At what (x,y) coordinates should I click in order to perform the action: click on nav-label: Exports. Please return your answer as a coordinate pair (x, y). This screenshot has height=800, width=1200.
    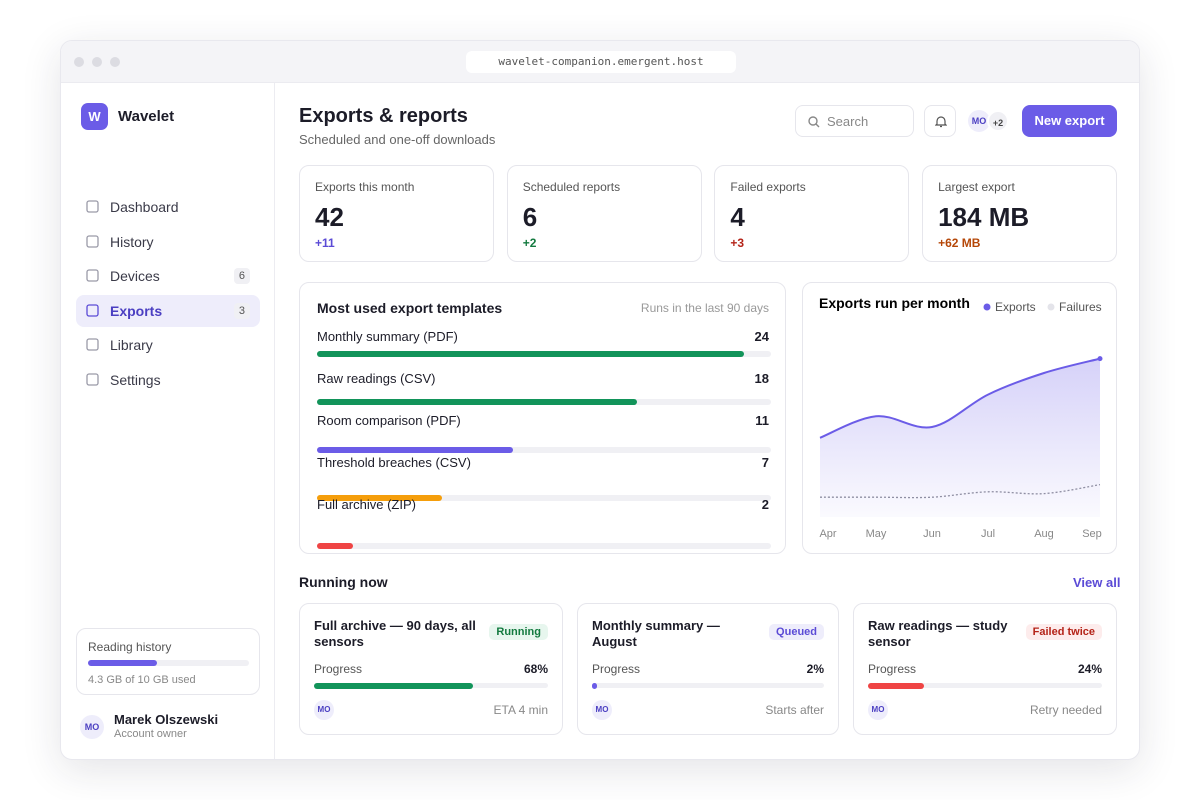
    Looking at the image, I should click on (136, 310).